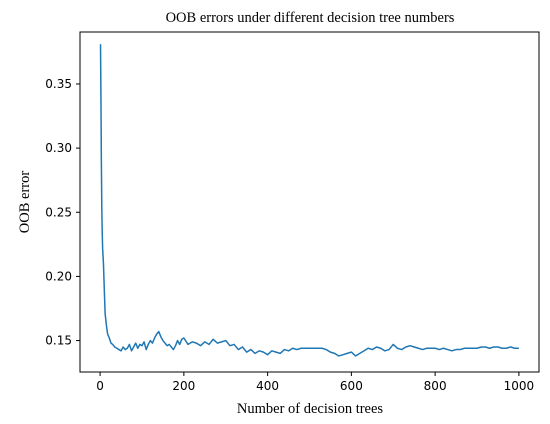 This screenshot has height=424, width=550. What do you see at coordinates (183, 386) in the screenshot?
I see `x-tick-label: 200` at bounding box center [183, 386].